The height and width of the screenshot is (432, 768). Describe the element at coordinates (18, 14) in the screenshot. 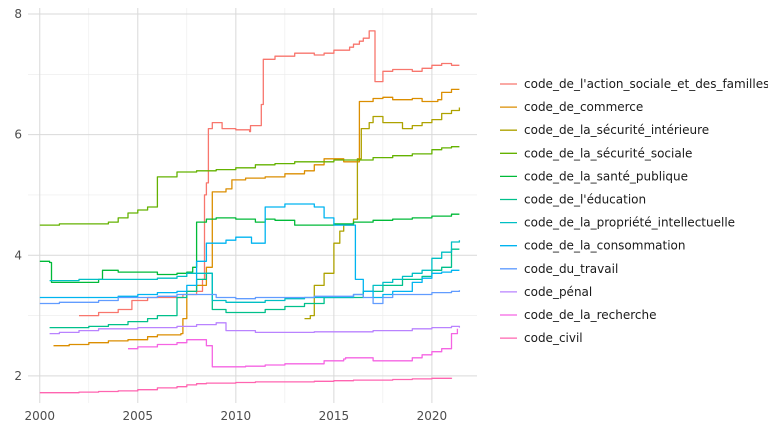

I see `y-tick-label: 8` at that location.